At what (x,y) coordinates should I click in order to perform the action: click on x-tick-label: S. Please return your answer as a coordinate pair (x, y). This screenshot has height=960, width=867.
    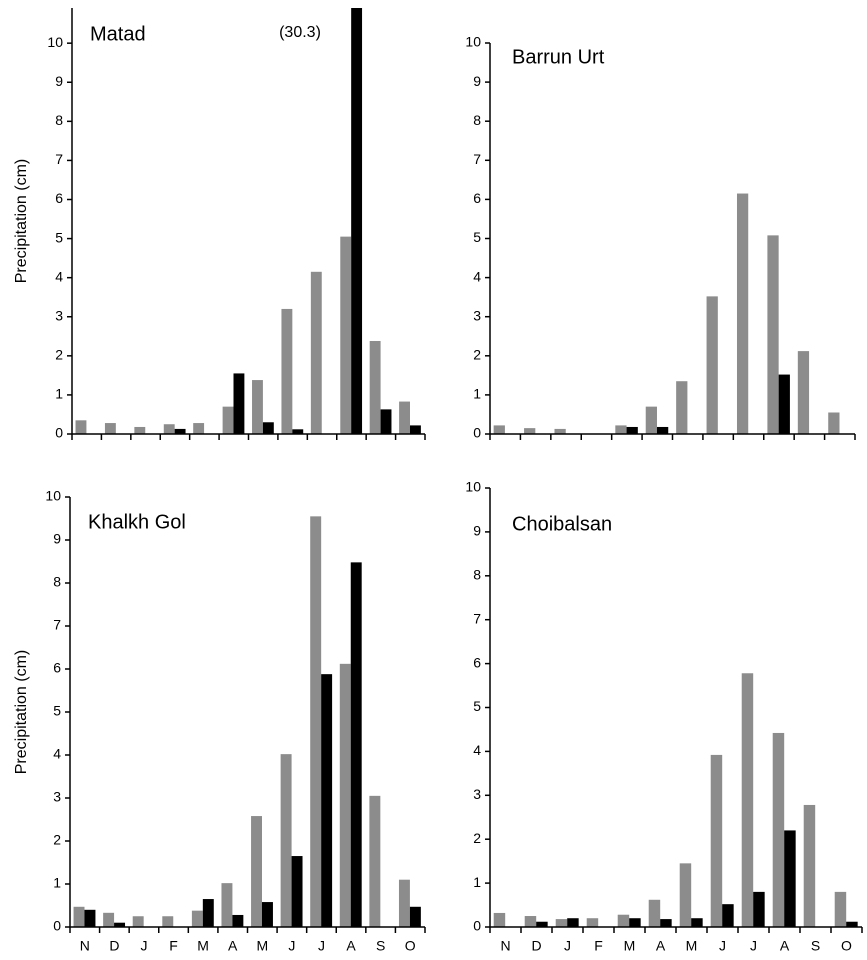
    Looking at the image, I should click on (815, 946).